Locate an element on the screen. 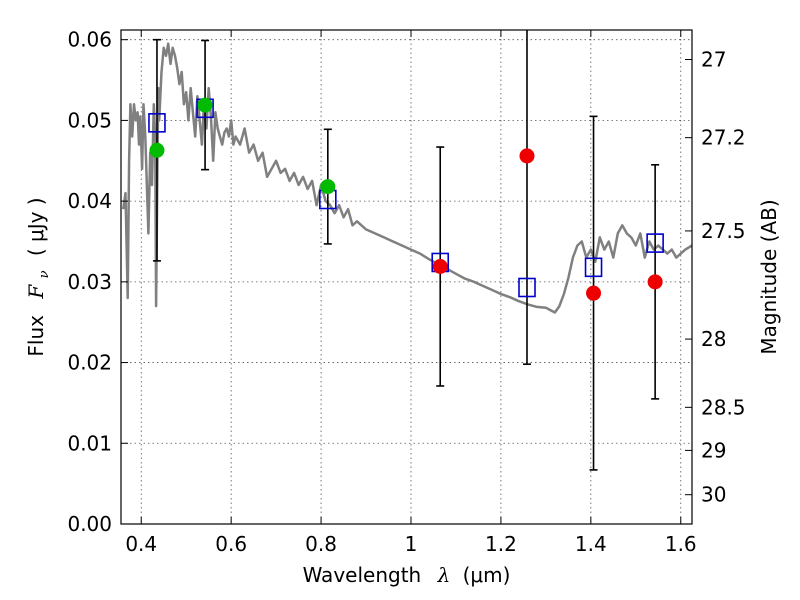  y2-tick-label: 27 is located at coordinates (713, 60).